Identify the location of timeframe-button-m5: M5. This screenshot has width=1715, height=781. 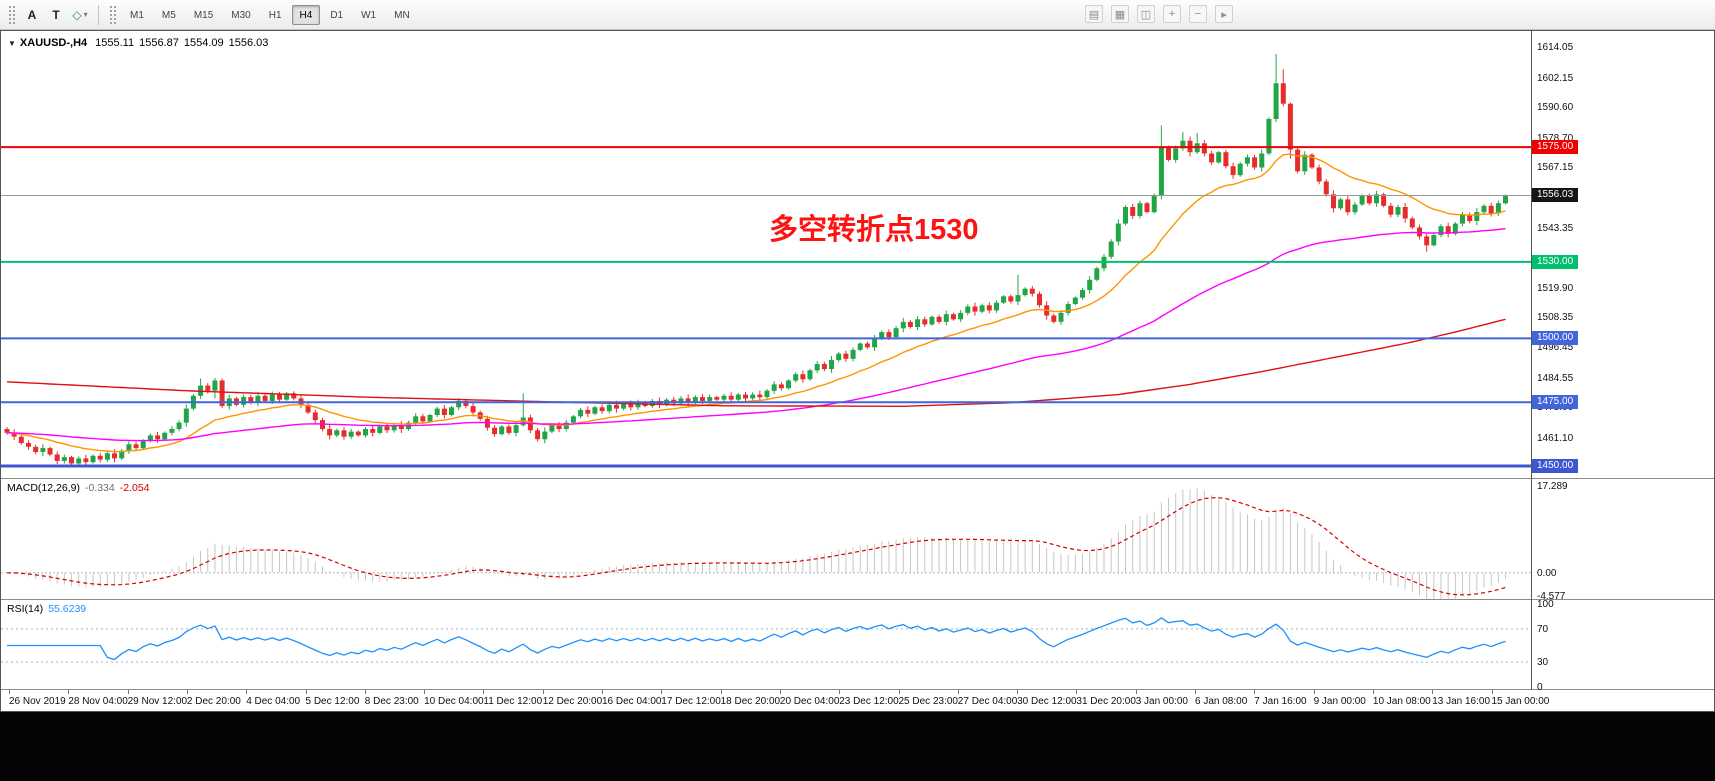
(168, 15).